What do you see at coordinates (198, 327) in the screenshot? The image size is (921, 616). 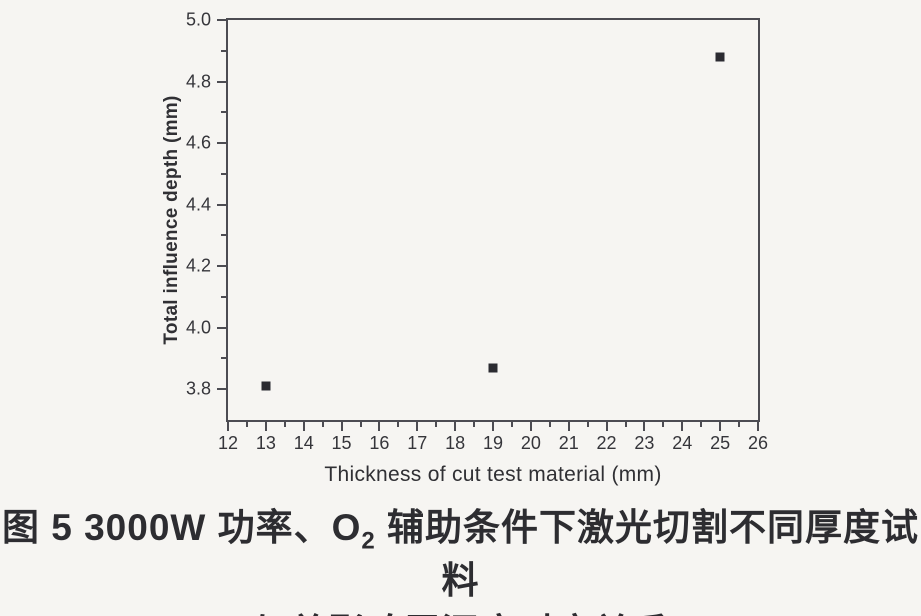 I see `y-tick-label: 4.0` at bounding box center [198, 327].